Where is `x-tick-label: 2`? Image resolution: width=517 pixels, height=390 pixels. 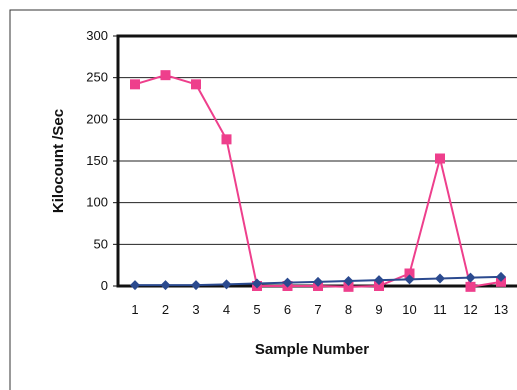
x-tick-label: 2 is located at coordinates (165, 309).